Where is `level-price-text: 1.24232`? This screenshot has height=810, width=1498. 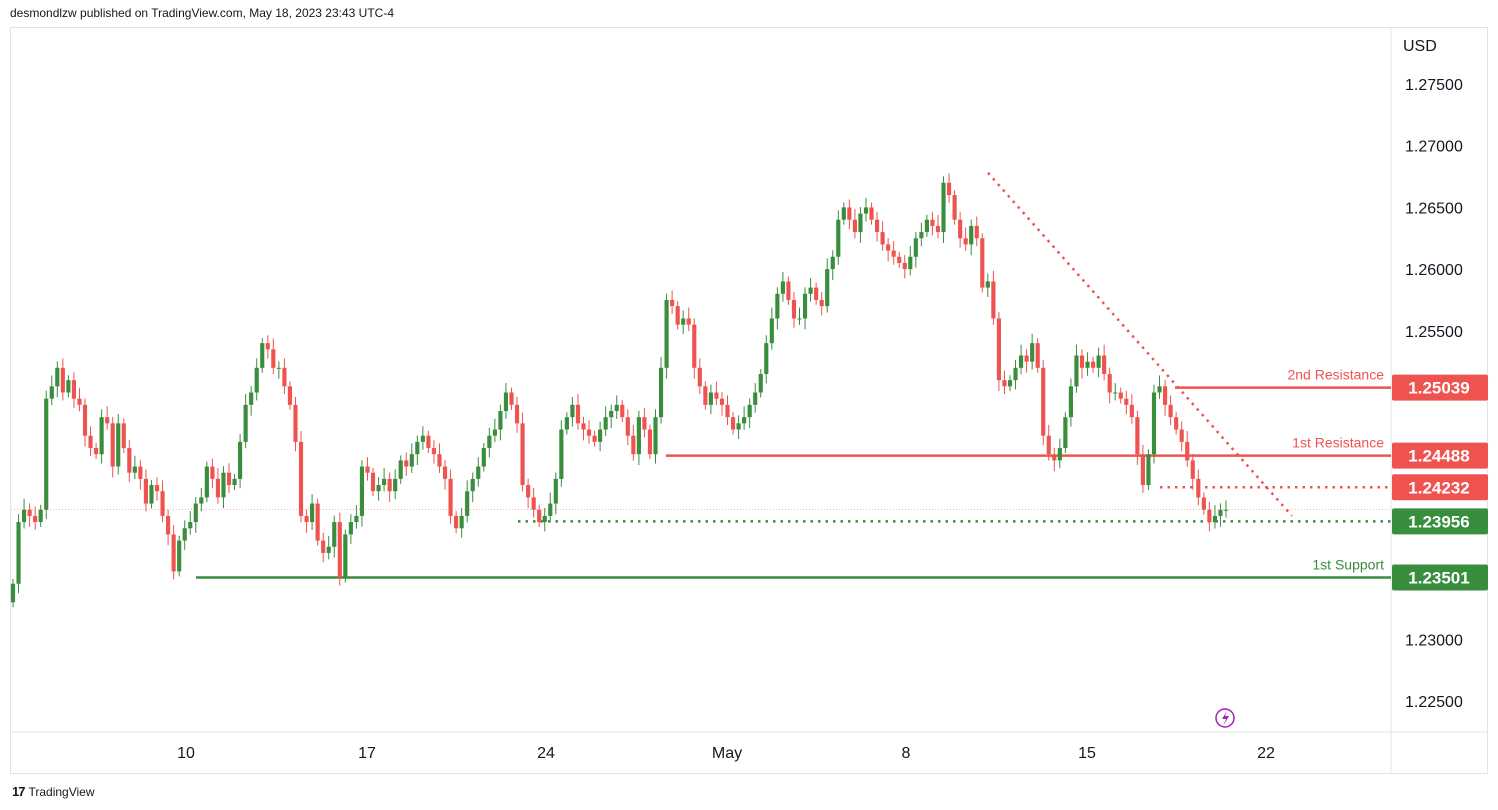
level-price-text: 1.24232 is located at coordinates (1438, 487).